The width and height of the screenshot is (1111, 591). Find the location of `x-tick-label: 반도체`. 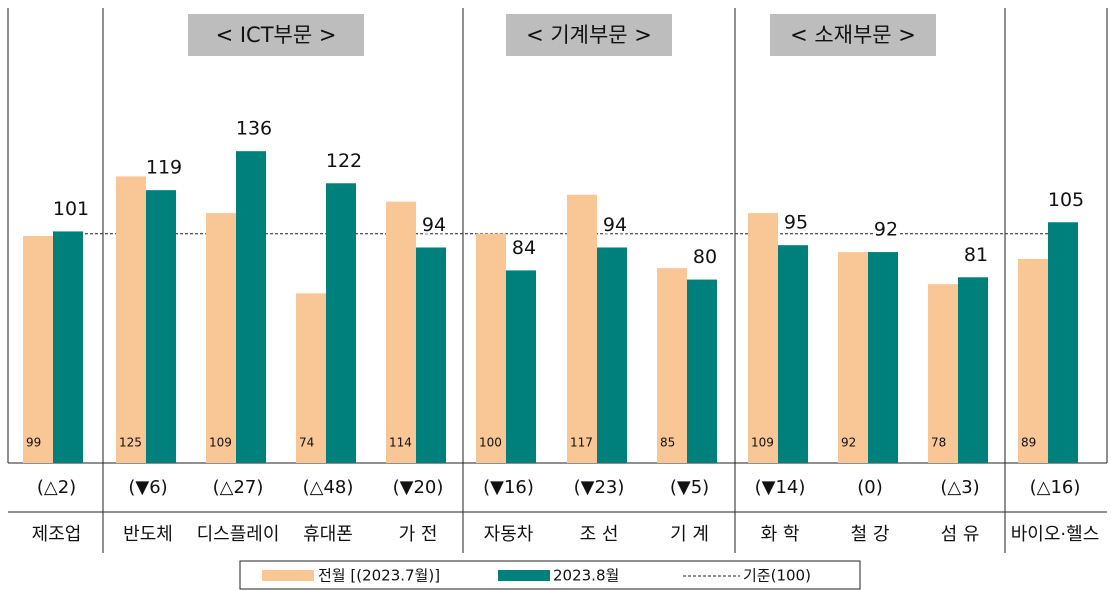

x-tick-label: 반도체 is located at coordinates (148, 534).